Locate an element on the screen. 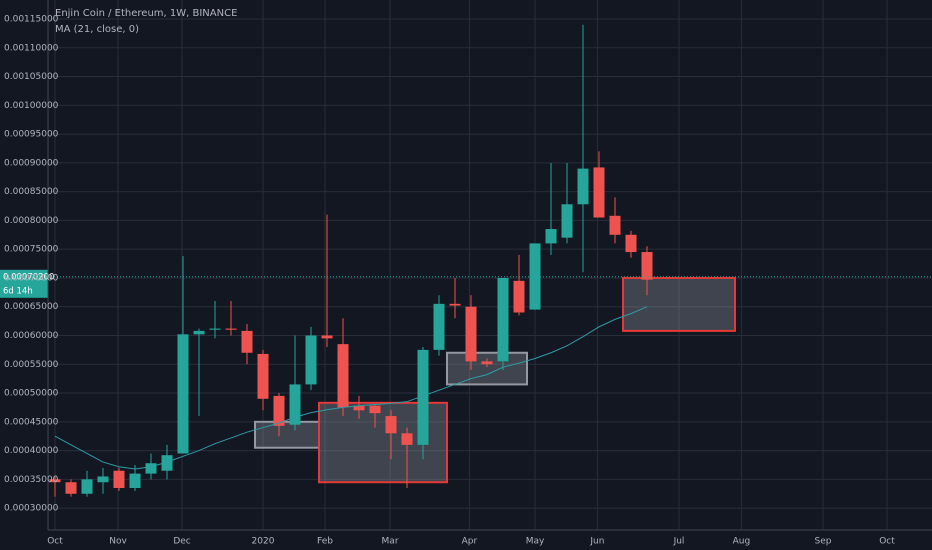 The image size is (932, 550). y-tick-label: 0.00050000 is located at coordinates (31, 394).